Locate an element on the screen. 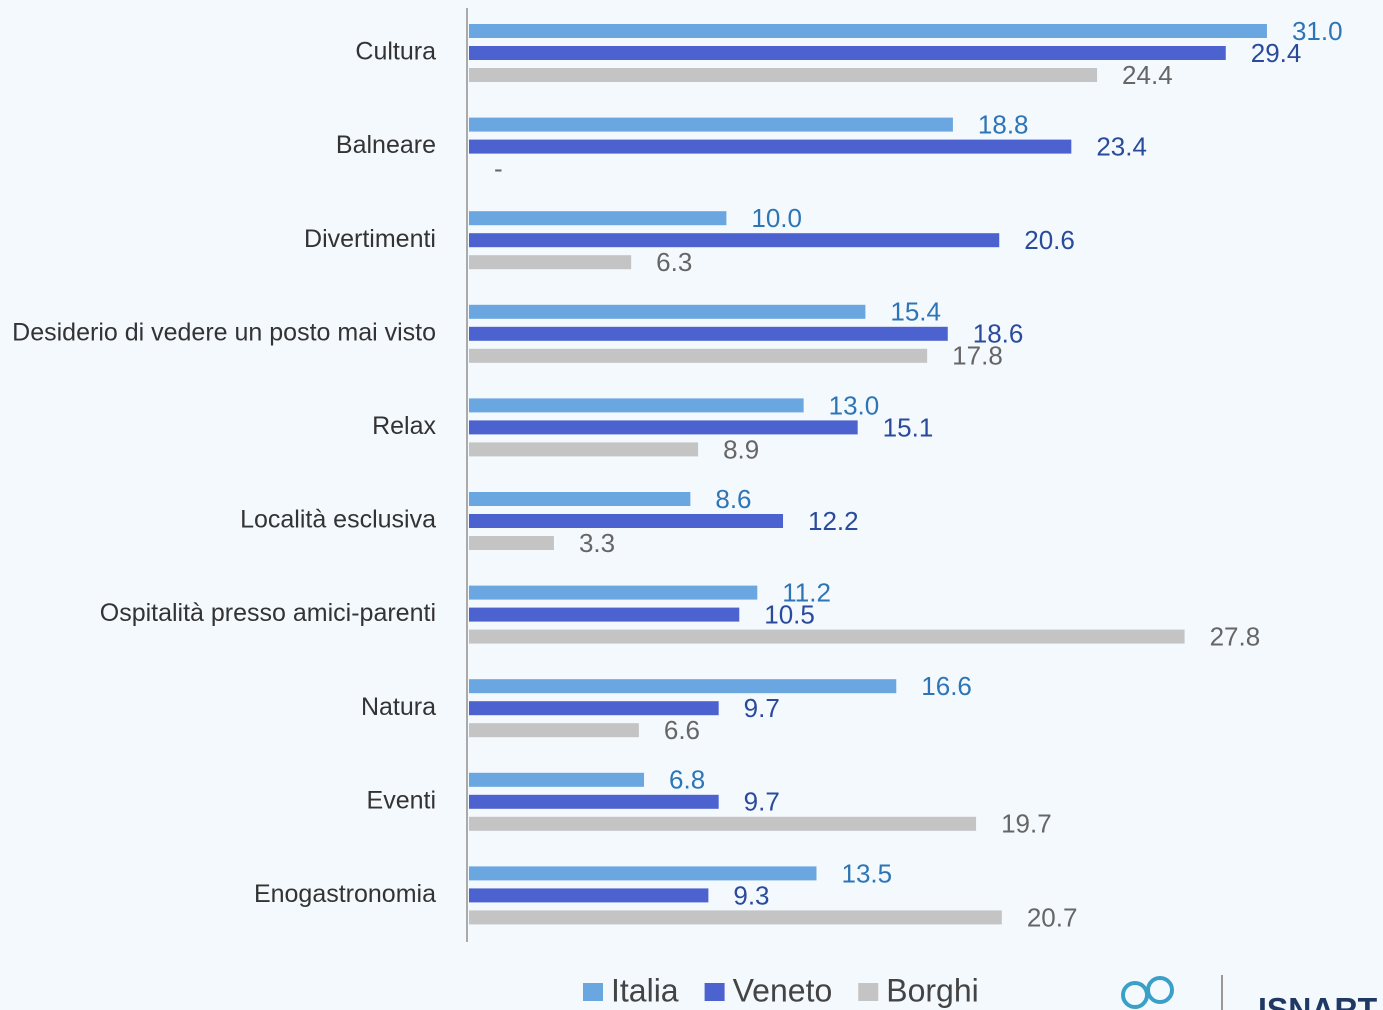 The image size is (1383, 1010). category-label: Località esclusiva is located at coordinates (338, 520).